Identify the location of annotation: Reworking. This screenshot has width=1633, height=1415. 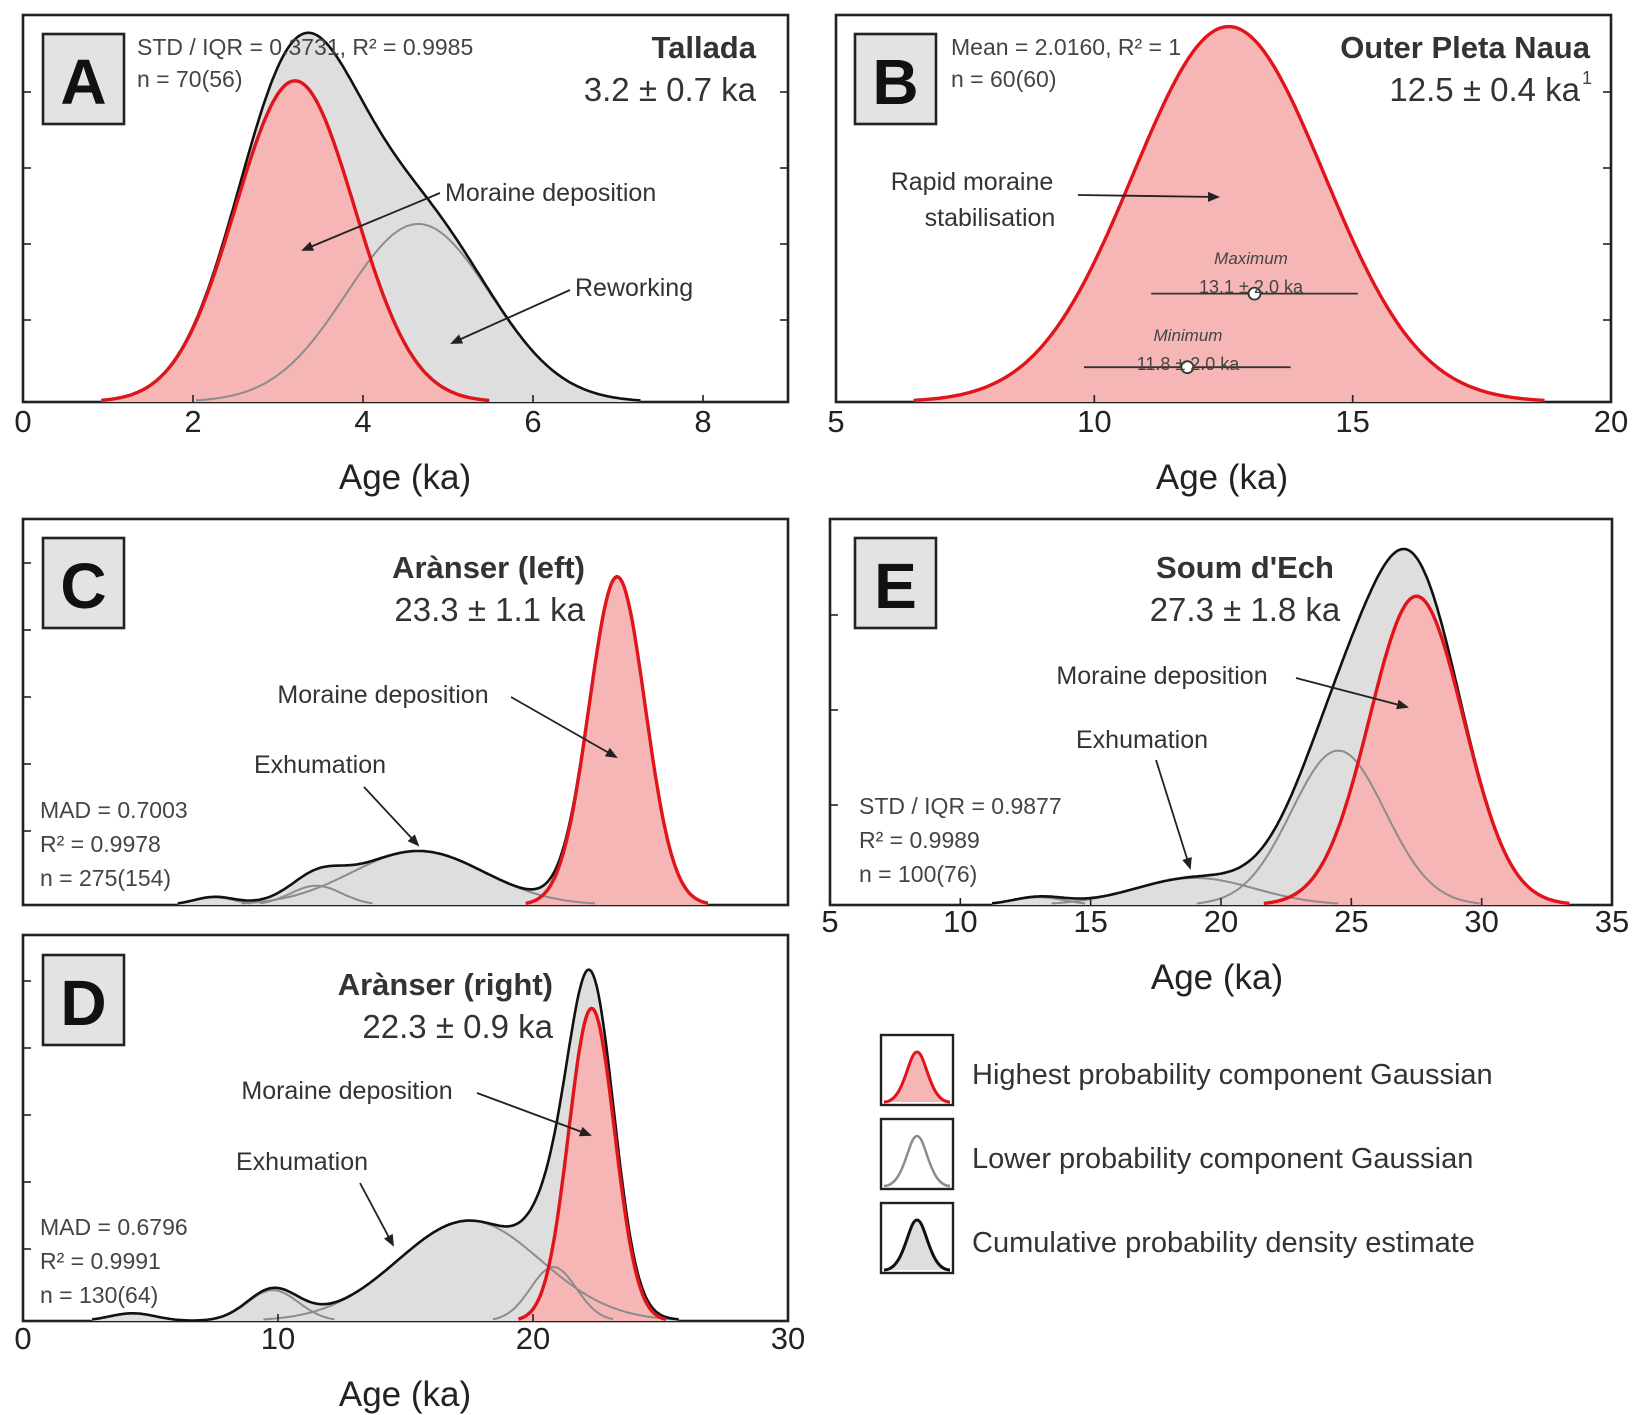
(634, 288).